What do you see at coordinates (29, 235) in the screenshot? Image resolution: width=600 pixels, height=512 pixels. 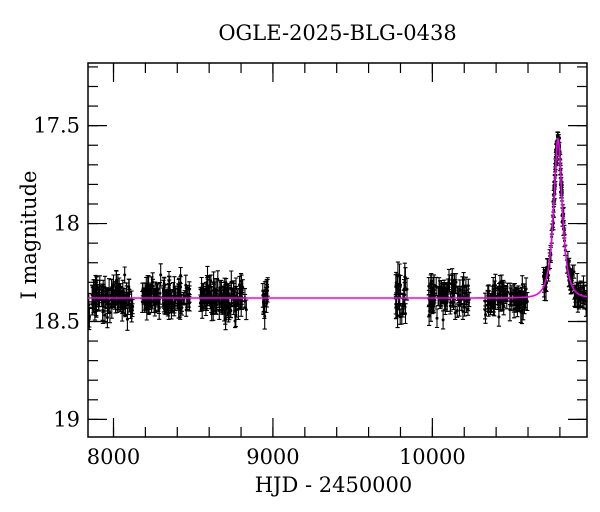 I see `y-axis-label: I magnitude` at bounding box center [29, 235].